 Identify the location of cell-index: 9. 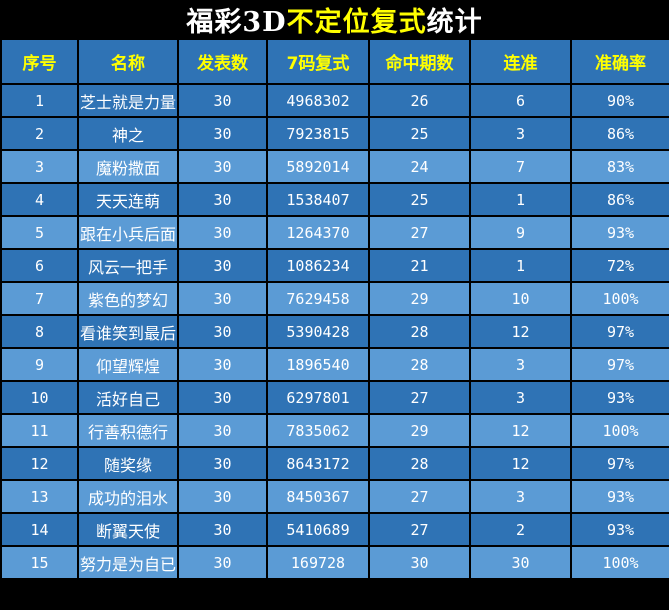
(39, 364).